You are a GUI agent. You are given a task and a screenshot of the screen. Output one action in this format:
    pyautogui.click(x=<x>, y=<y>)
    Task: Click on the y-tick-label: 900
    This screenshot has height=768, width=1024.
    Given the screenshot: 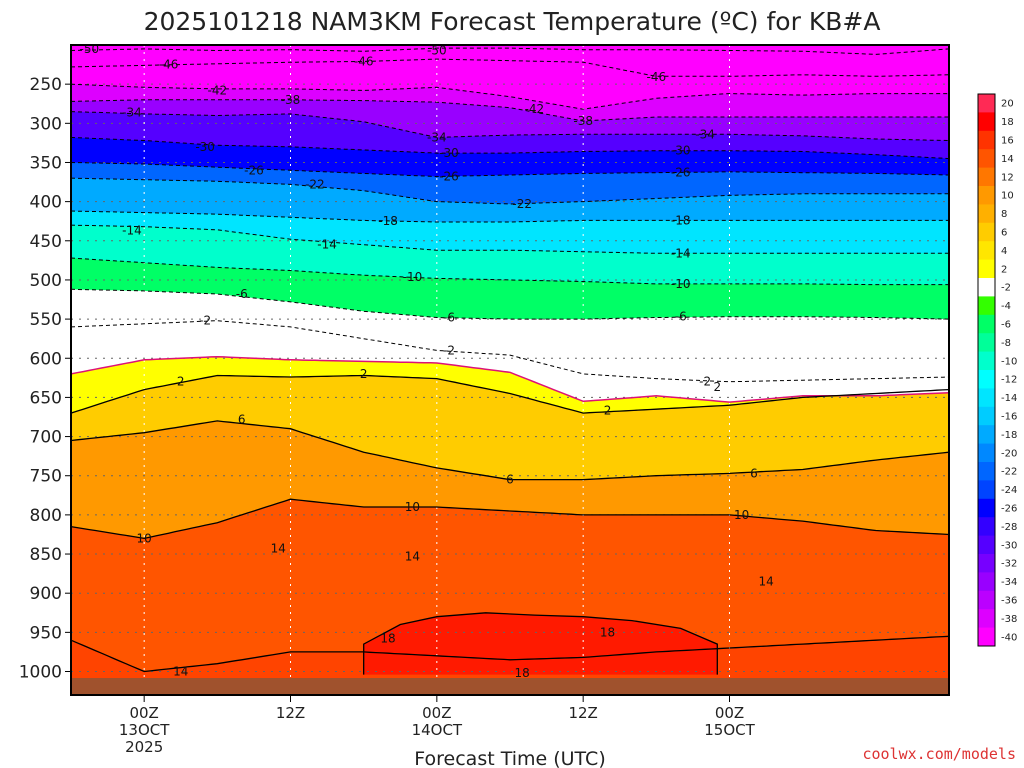 What is the action you would take?
    pyautogui.click(x=46, y=594)
    